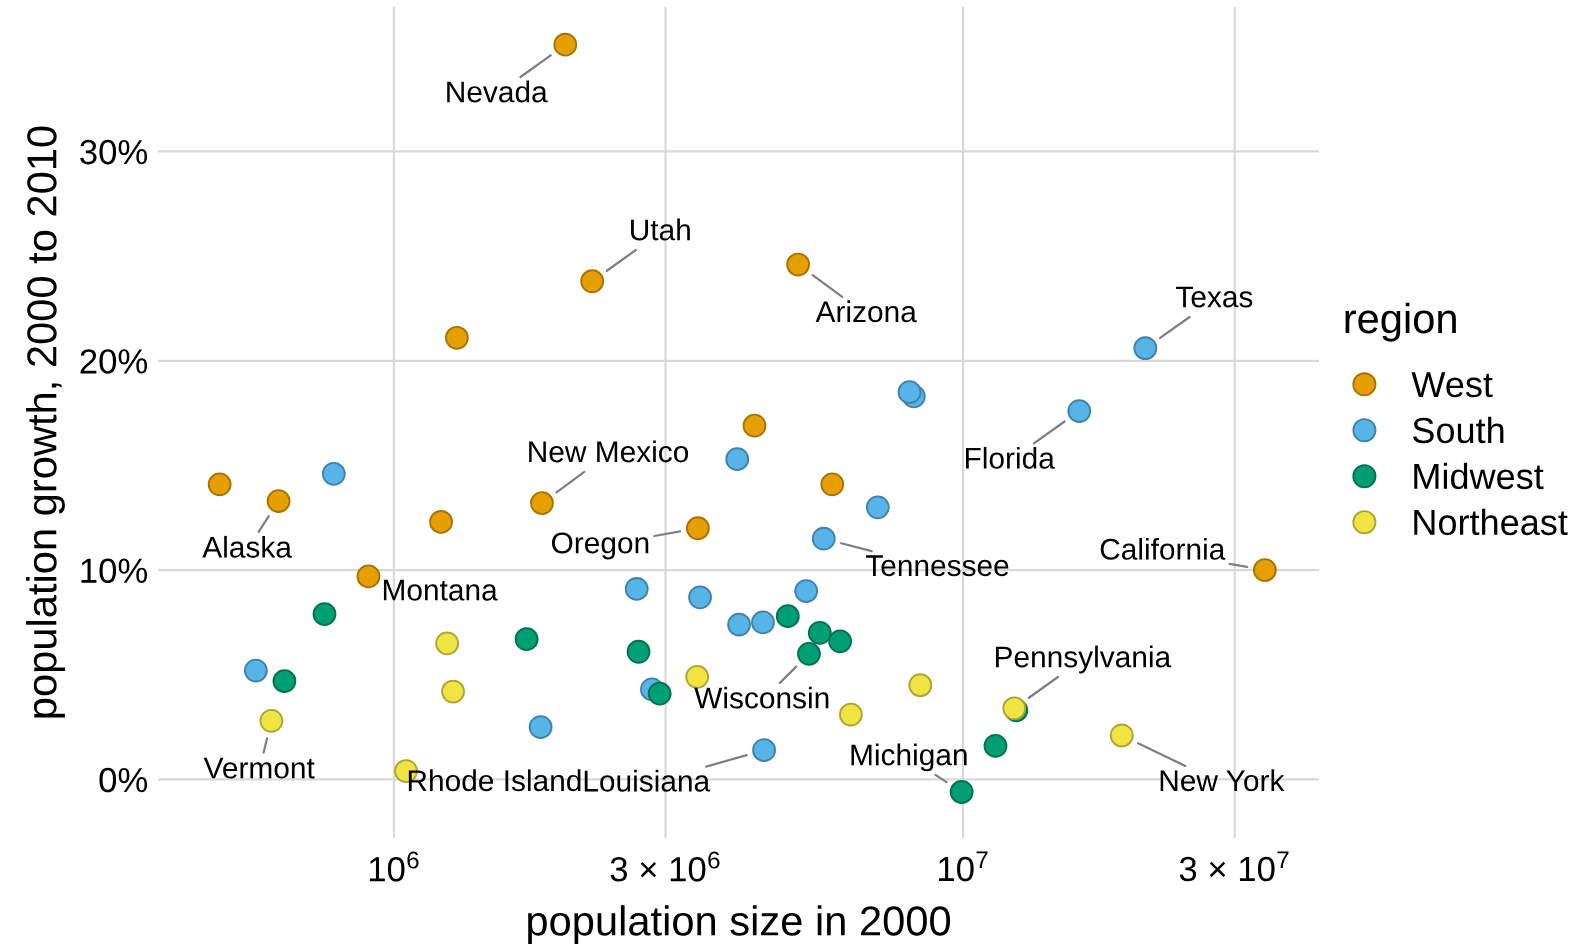 This screenshot has height=952, width=1593. What do you see at coordinates (1452, 385) in the screenshot?
I see `legend-label: West` at bounding box center [1452, 385].